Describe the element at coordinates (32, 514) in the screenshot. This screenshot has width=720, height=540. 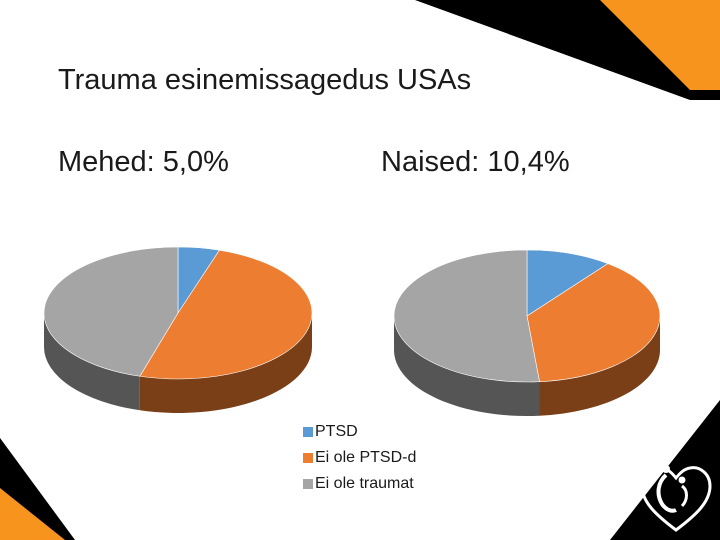
I see `bottom-orange-band` at that location.